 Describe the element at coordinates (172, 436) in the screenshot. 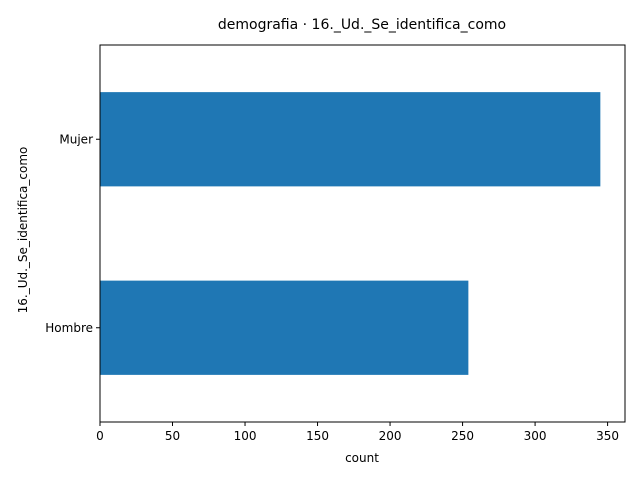

I see `x-tick-label: 50` at that location.